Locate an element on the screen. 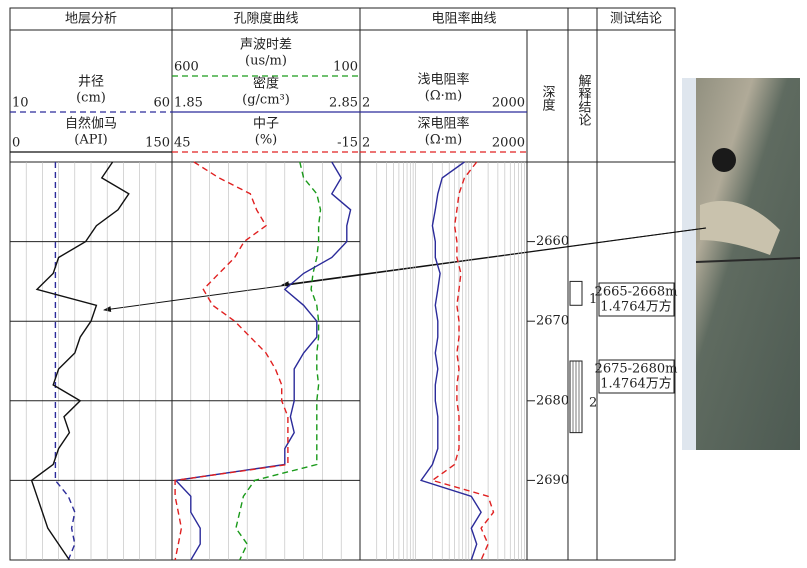 This screenshot has height=568, width=807. curve-unit: (%) is located at coordinates (266, 140).